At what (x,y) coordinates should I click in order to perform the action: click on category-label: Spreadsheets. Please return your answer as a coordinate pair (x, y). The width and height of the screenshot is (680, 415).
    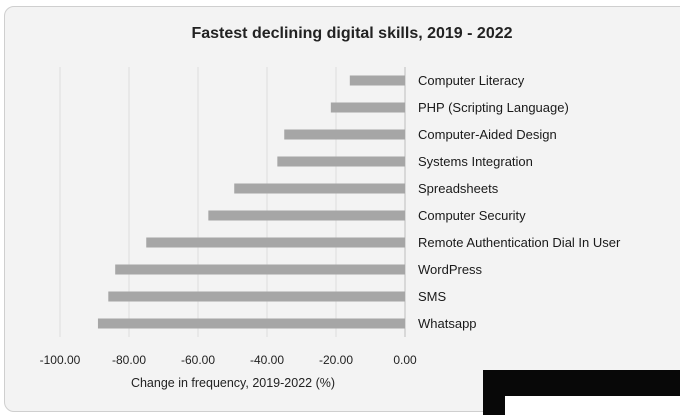
    Looking at the image, I should click on (458, 188).